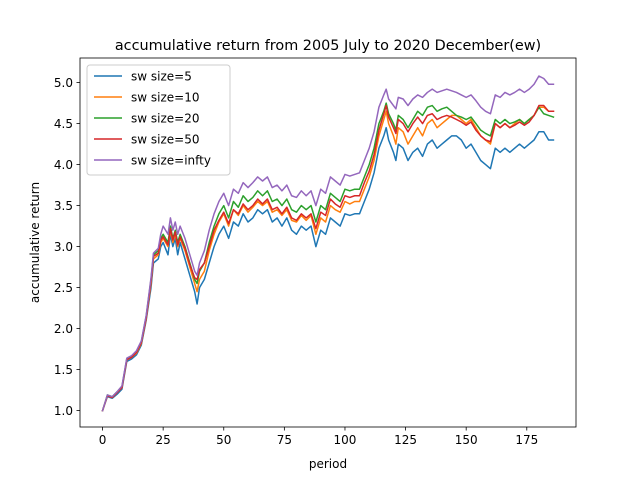 The image size is (640, 480). Describe the element at coordinates (345, 440) in the screenshot. I see `x-tick-label: 100` at that location.